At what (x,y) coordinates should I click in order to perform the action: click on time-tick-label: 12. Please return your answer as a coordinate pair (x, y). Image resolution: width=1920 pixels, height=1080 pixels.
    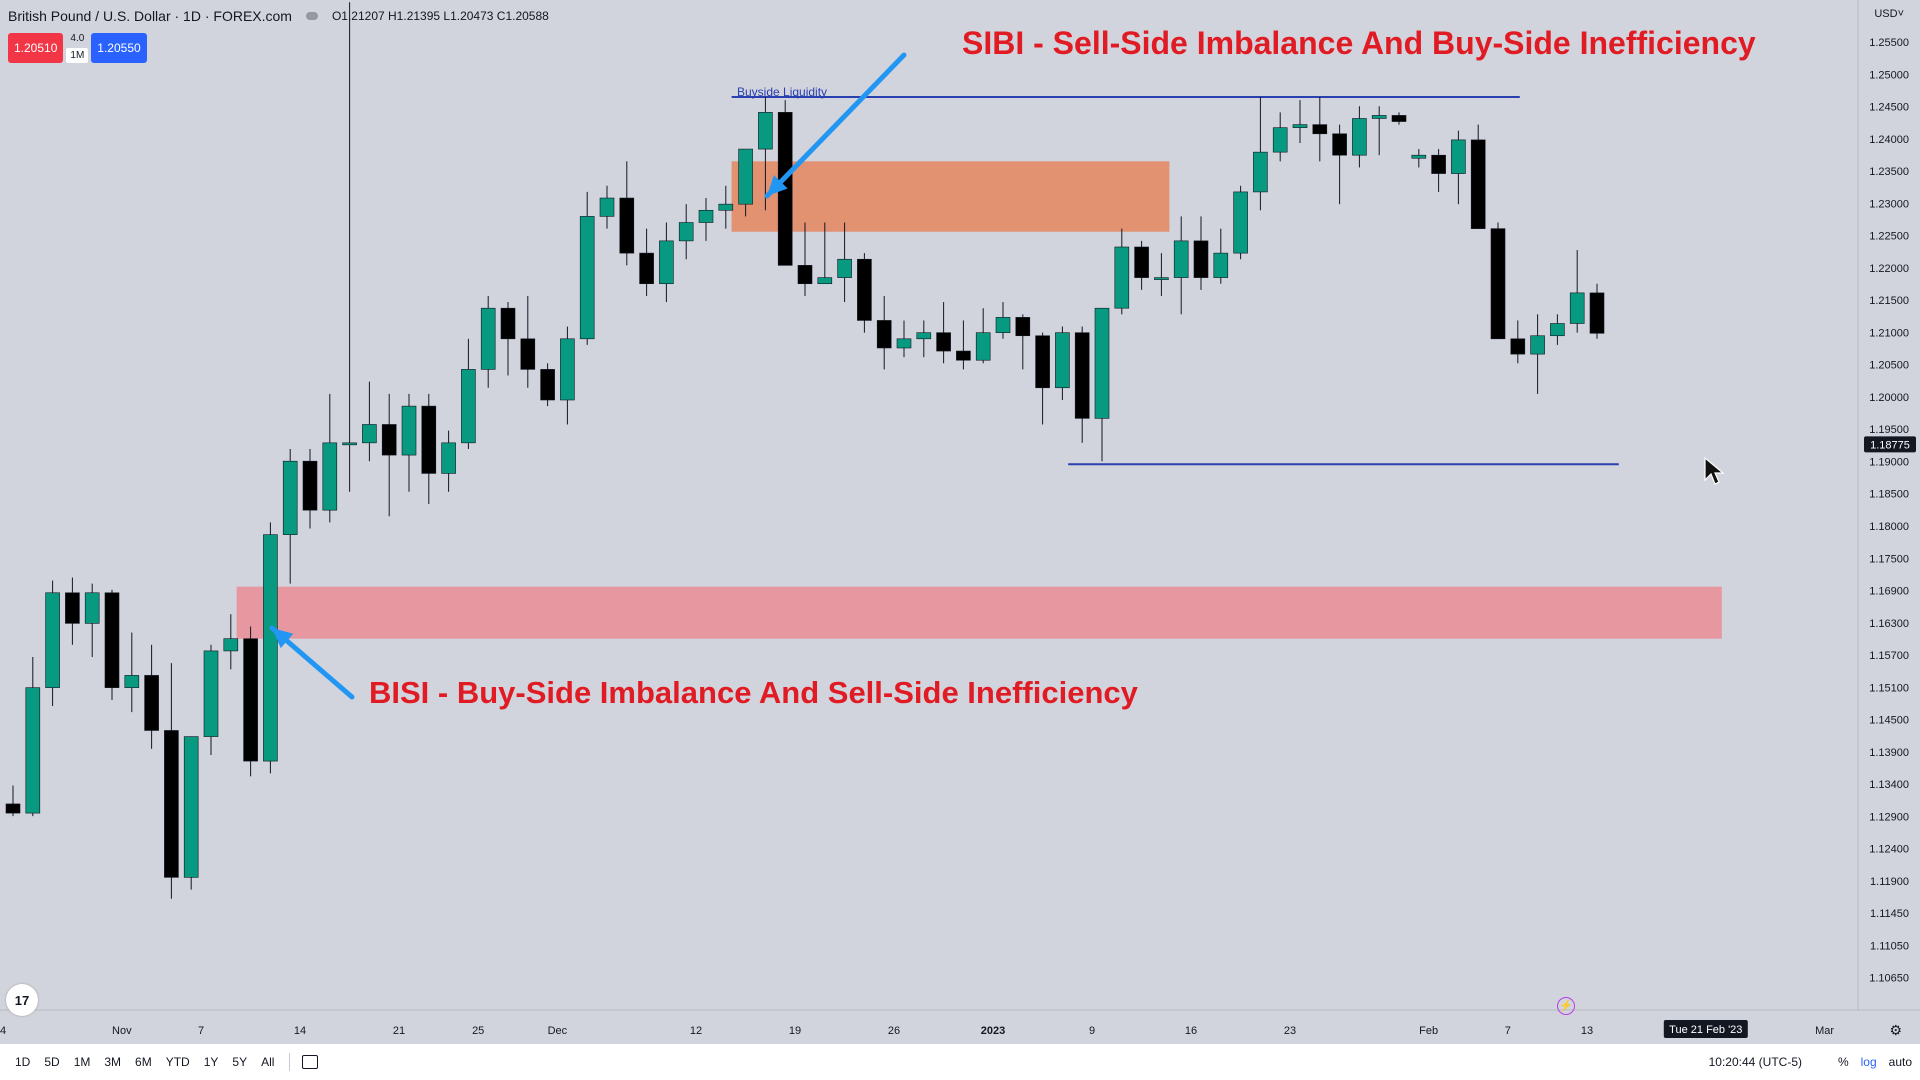
    Looking at the image, I should click on (696, 1031).